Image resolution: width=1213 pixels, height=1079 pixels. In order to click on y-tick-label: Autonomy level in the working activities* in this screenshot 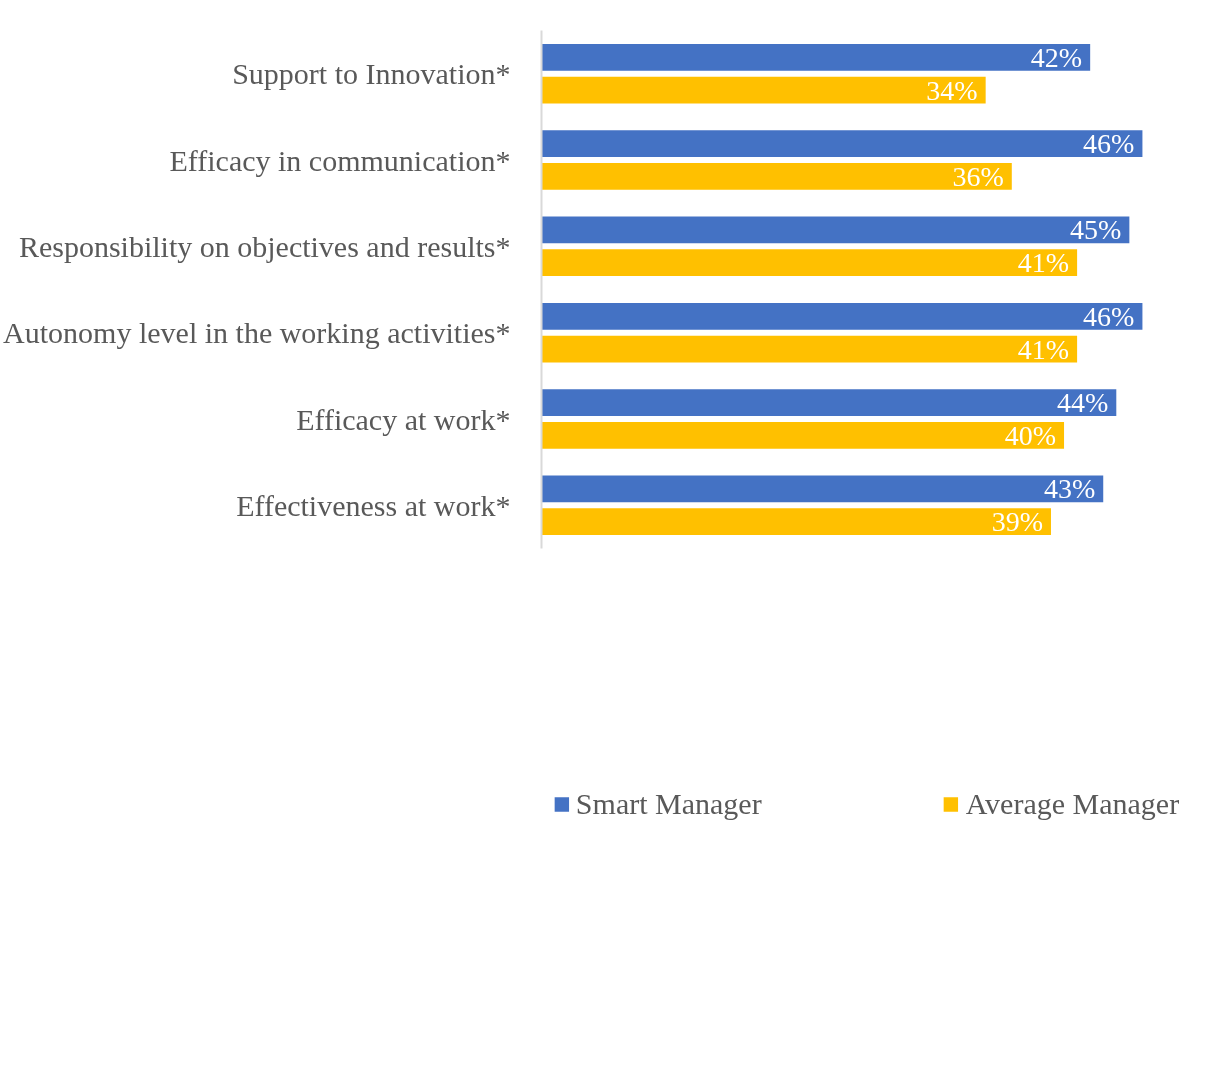, I will do `click(257, 333)`.